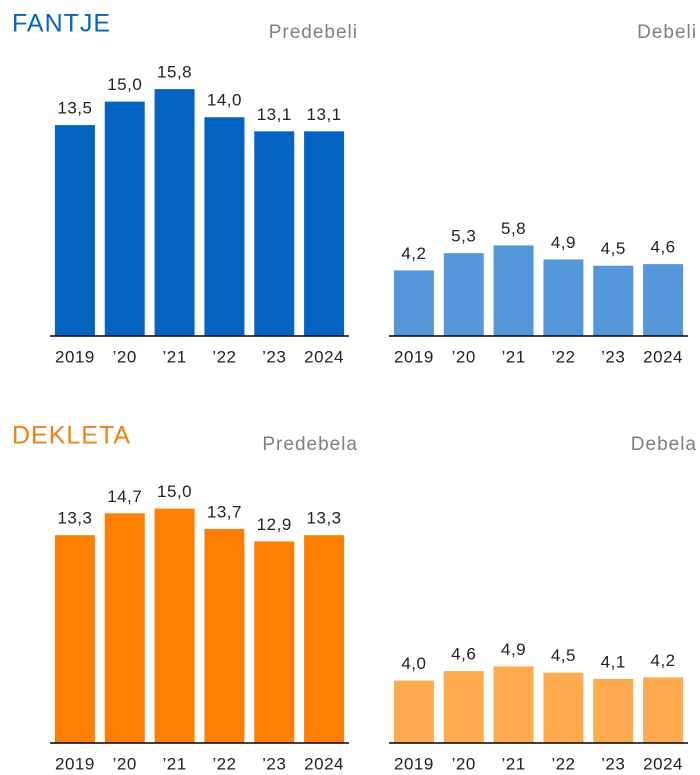 Image resolution: width=700 pixels, height=775 pixels. What do you see at coordinates (174, 72) in the screenshot?
I see `value-label: 15,8` at bounding box center [174, 72].